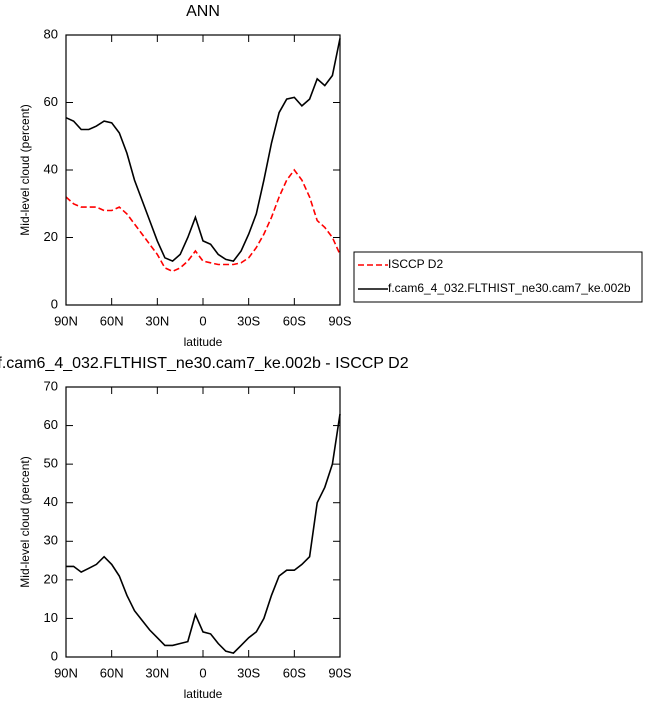 The width and height of the screenshot is (648, 706). I want to click on chart-title: ANN, so click(203, 11).